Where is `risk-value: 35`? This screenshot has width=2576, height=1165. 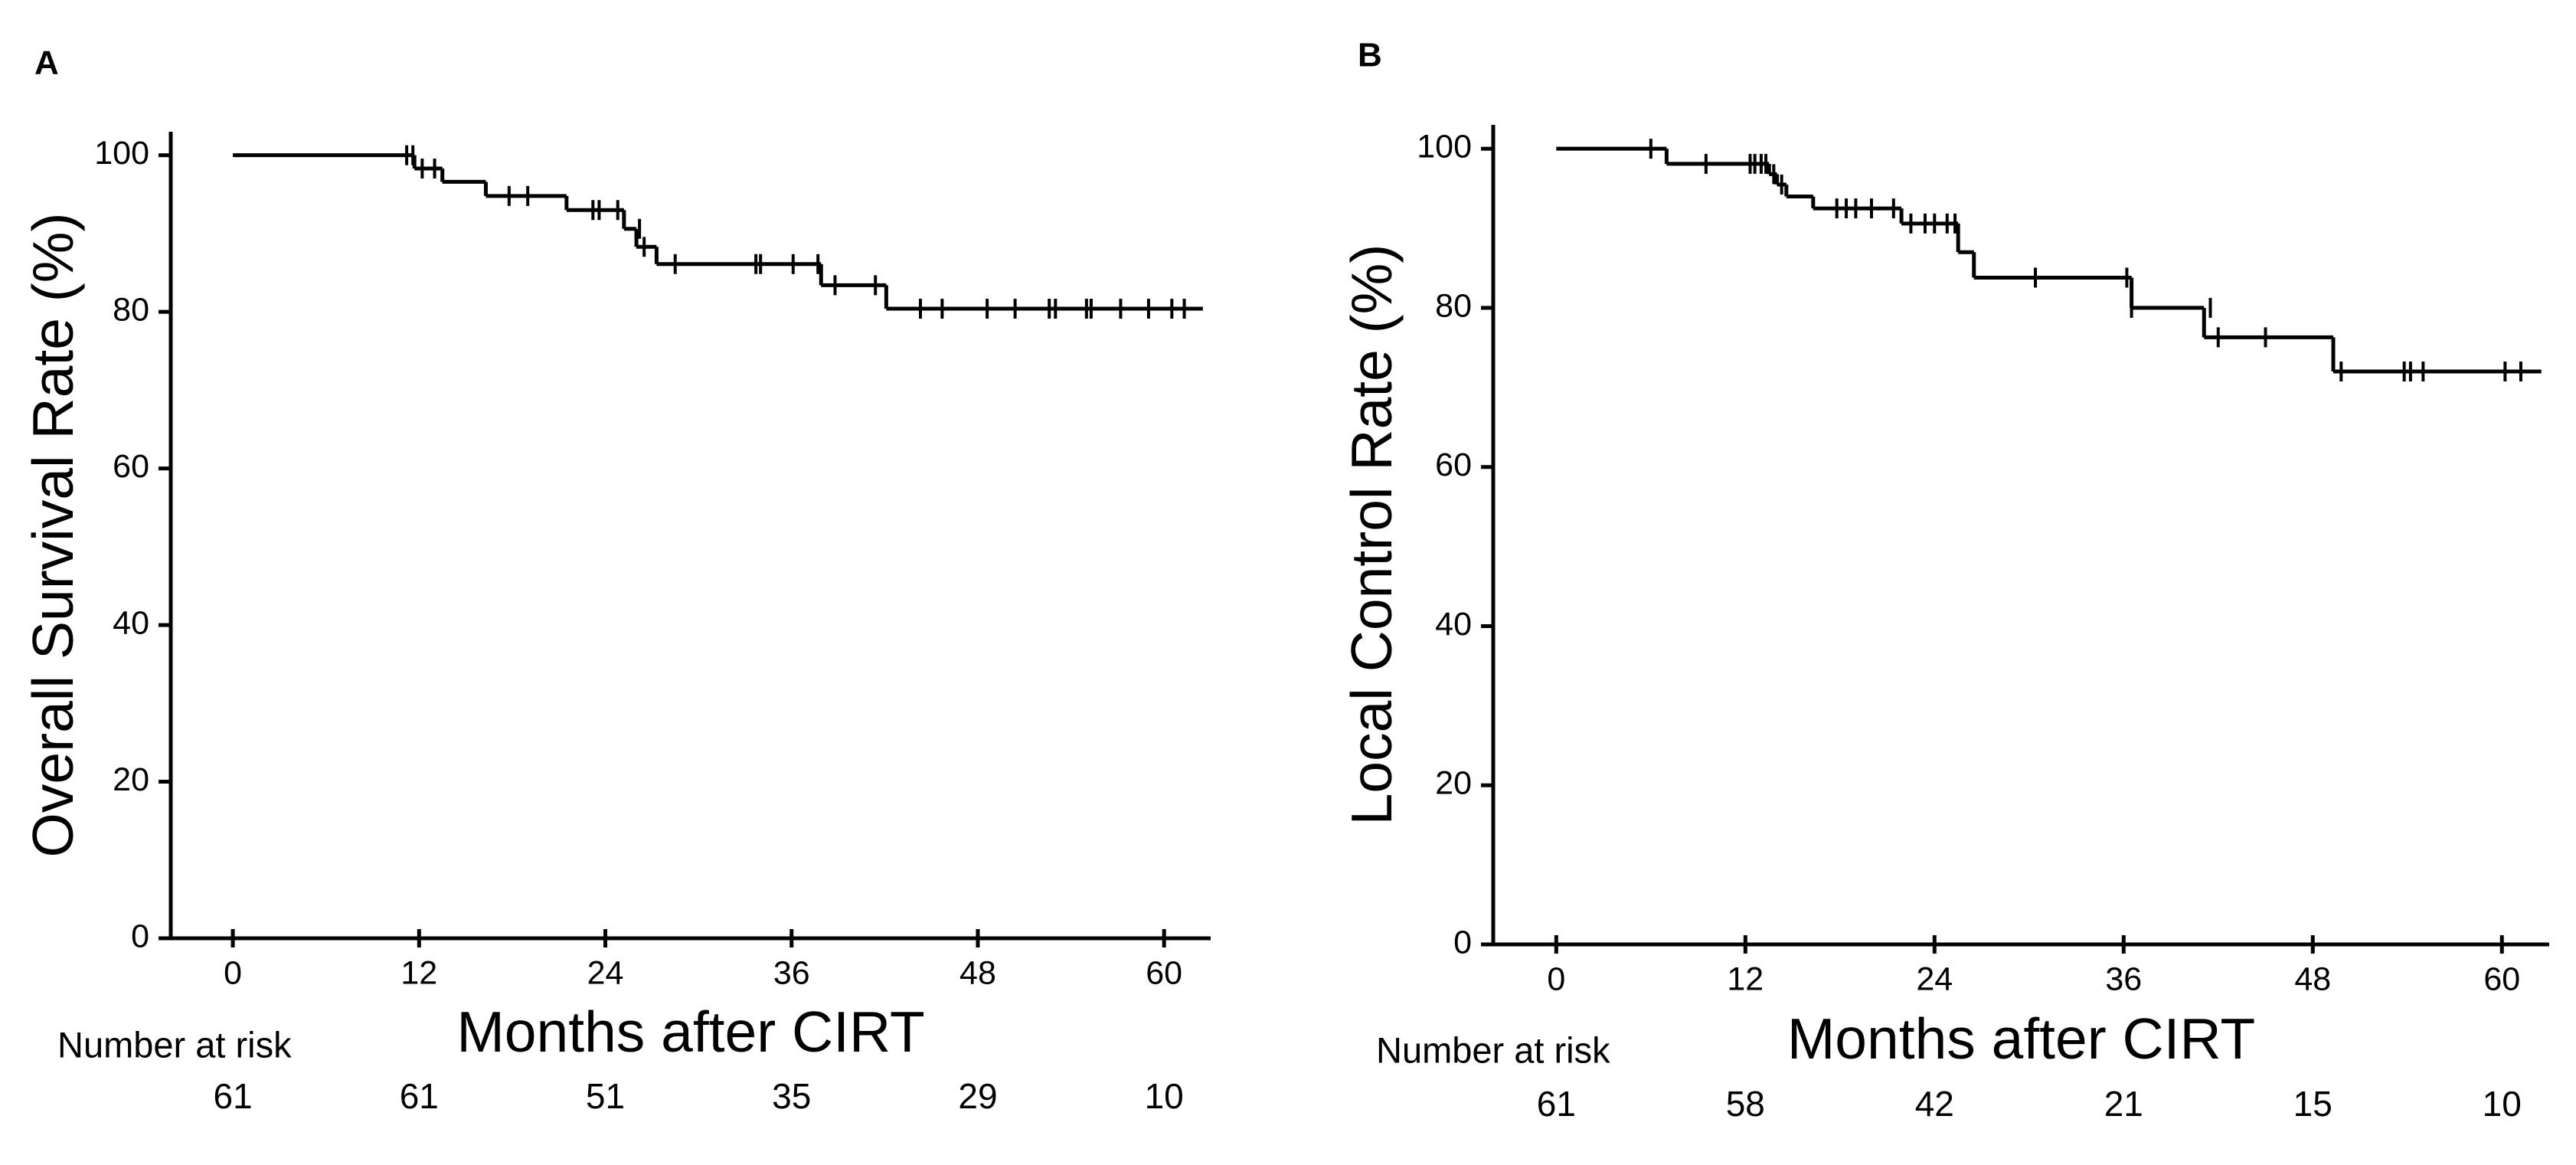 risk-value: 35 is located at coordinates (791, 1096).